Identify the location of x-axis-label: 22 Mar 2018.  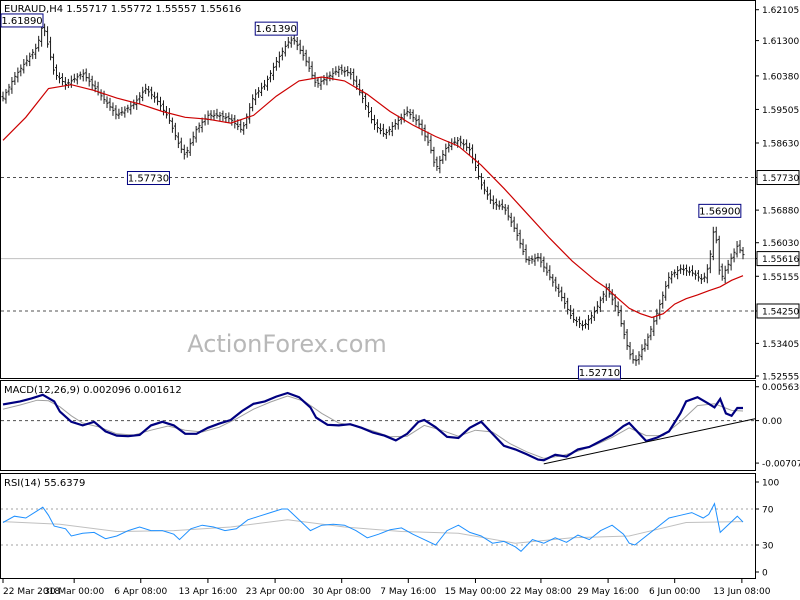
(31, 592).